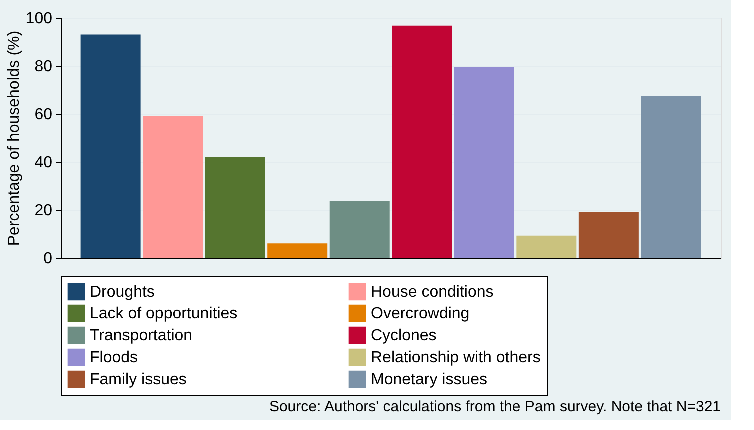  Describe the element at coordinates (122, 292) in the screenshot. I see `legend-label: Droughts` at that location.